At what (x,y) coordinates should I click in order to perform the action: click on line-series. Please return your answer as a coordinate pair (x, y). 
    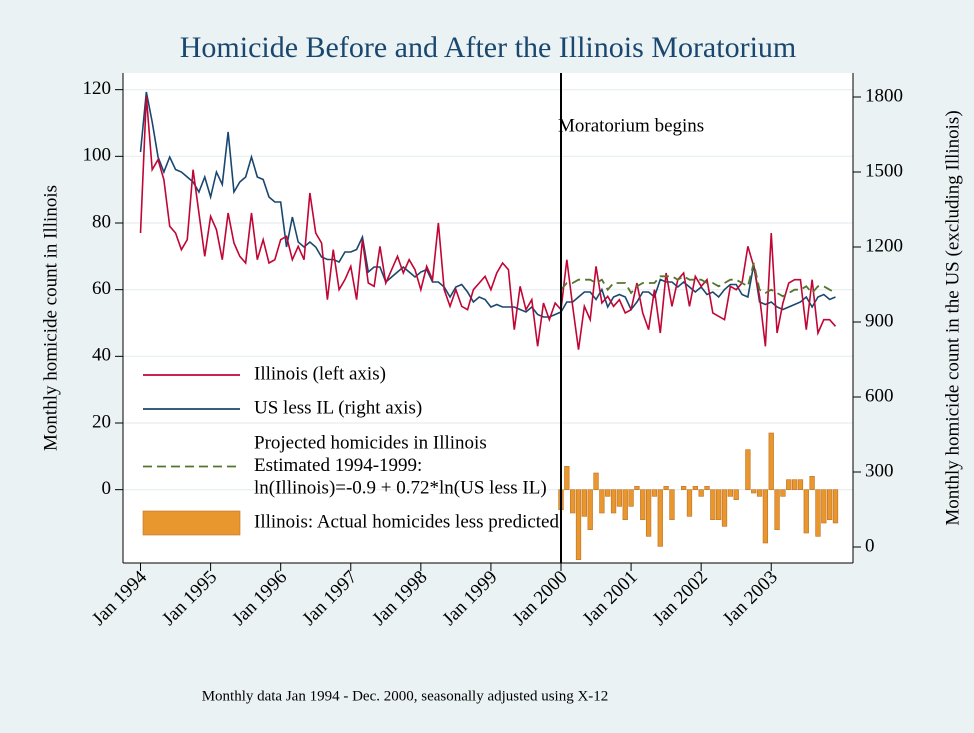
    Looking at the image, I should click on (698, 280).